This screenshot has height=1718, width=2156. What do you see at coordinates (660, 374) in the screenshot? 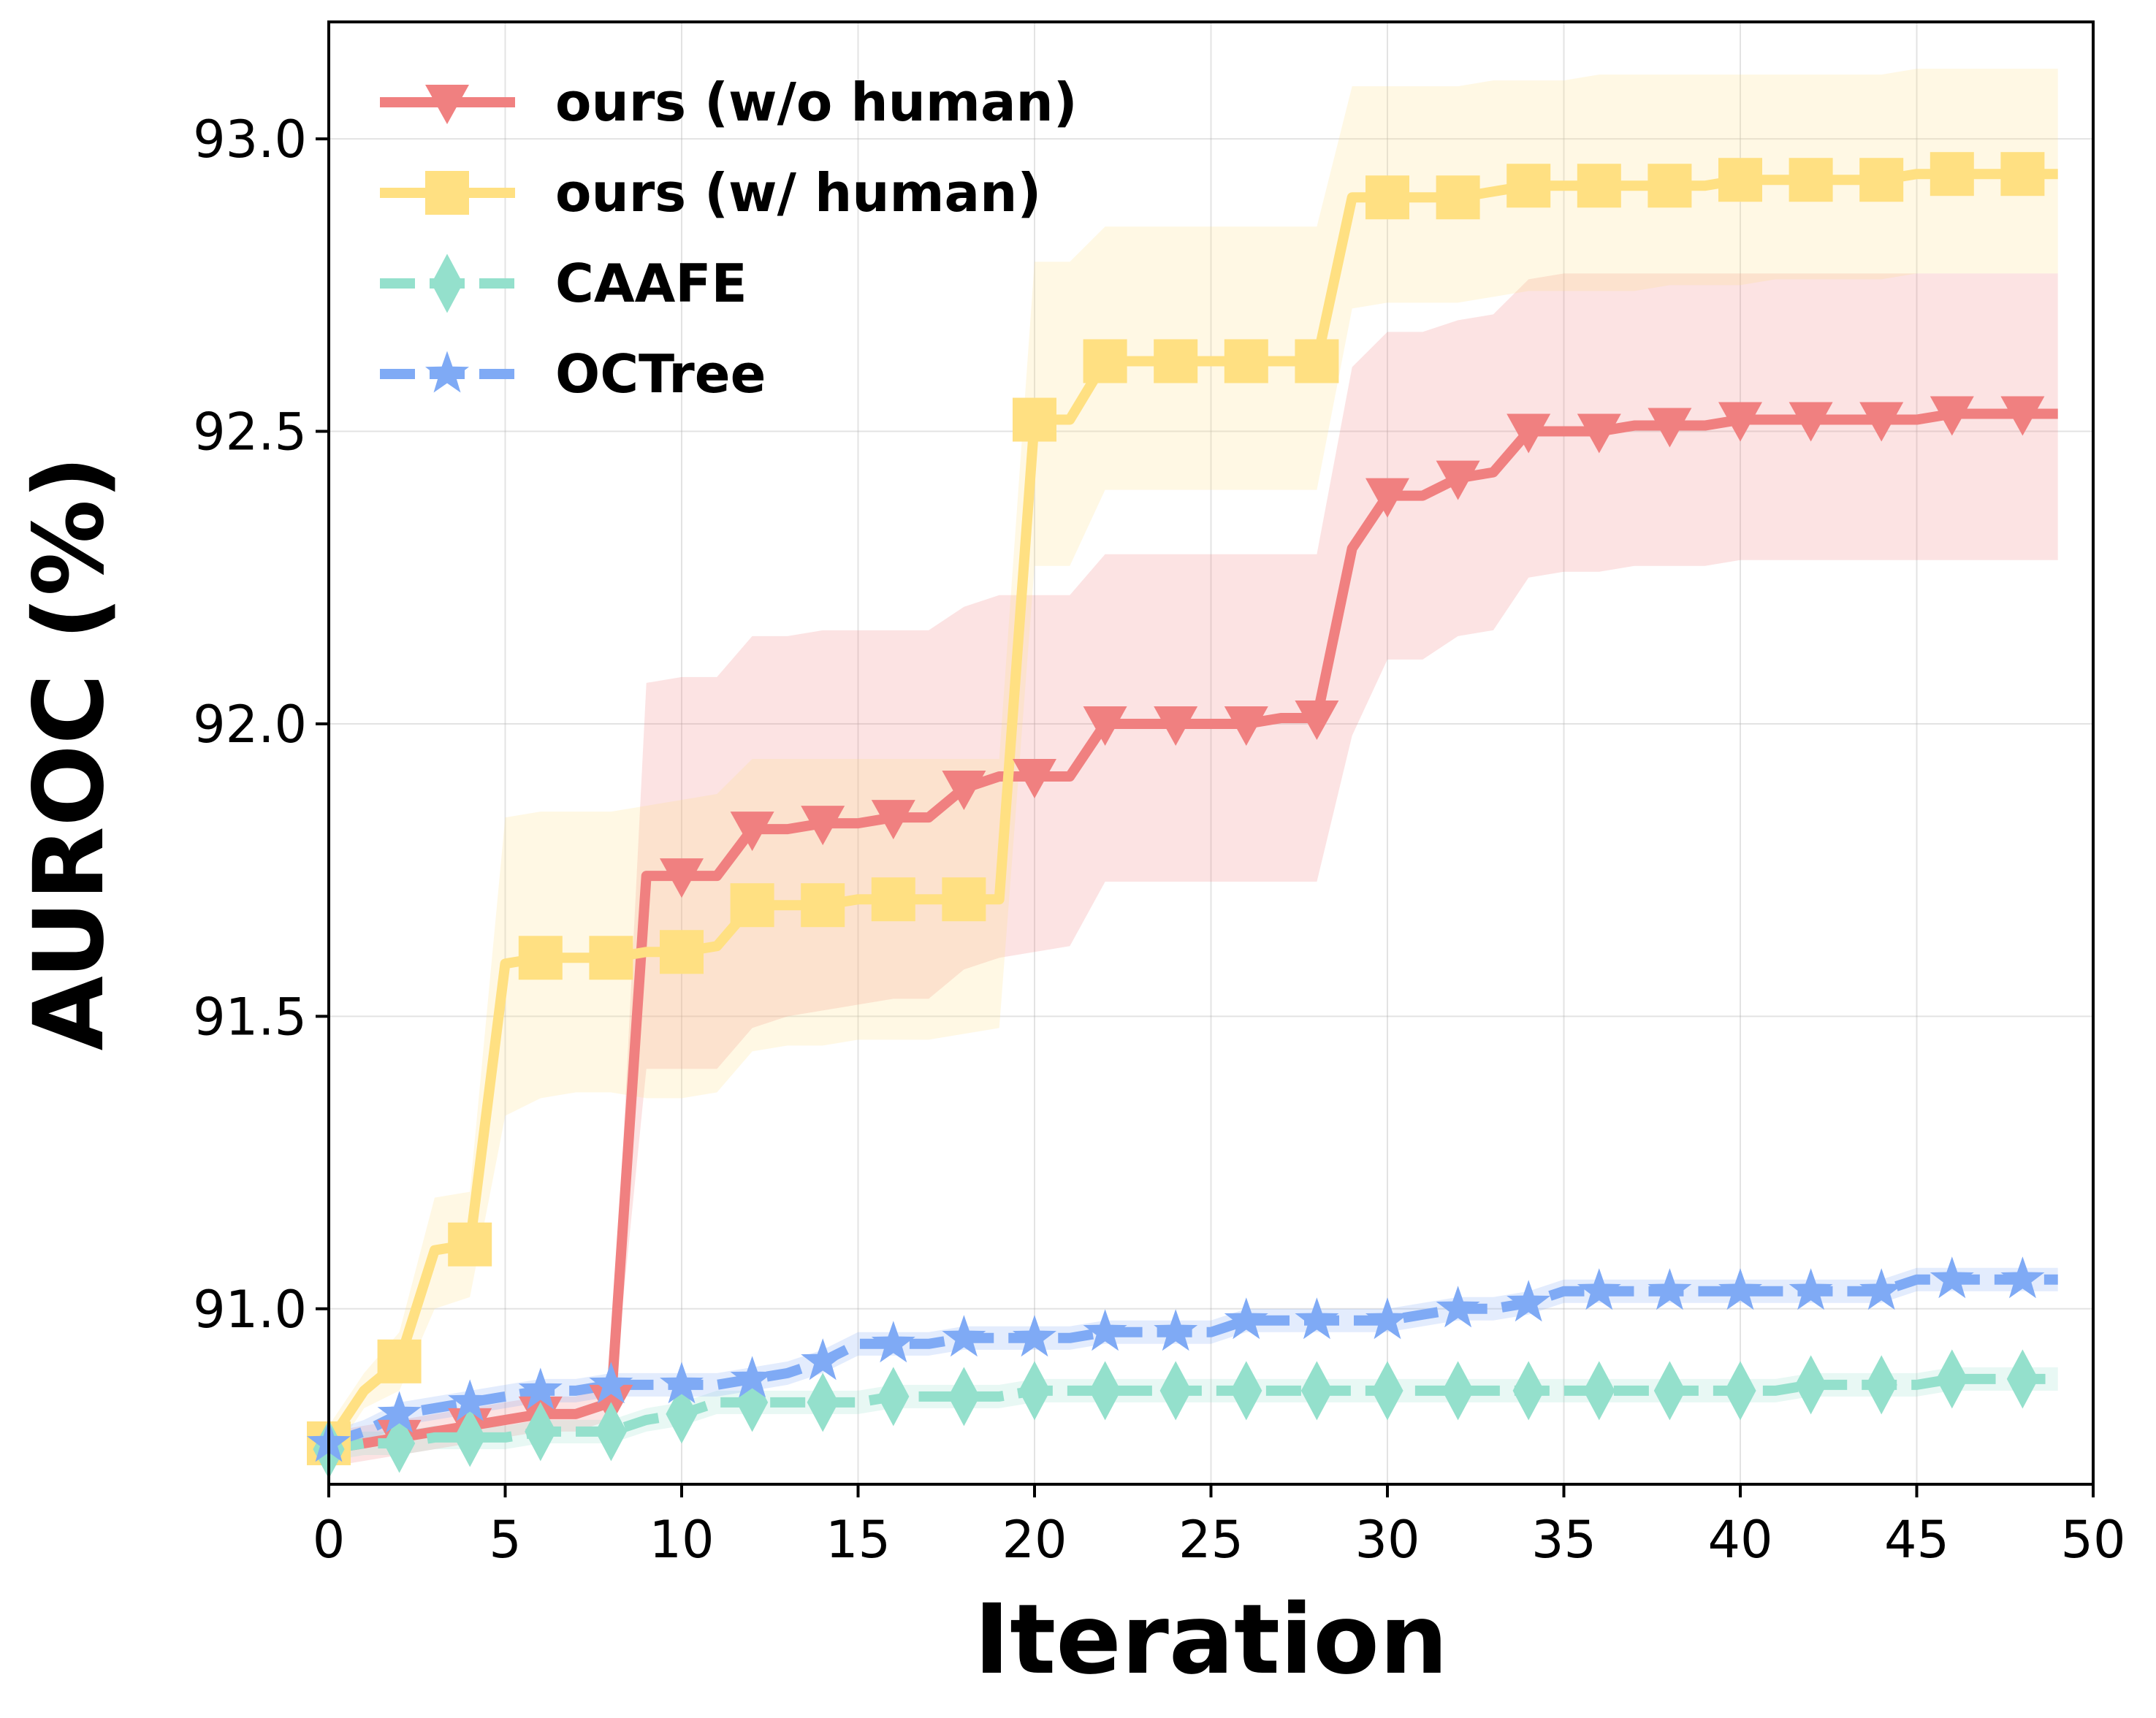
I see `legend-label-3: OCTree` at bounding box center [660, 374].